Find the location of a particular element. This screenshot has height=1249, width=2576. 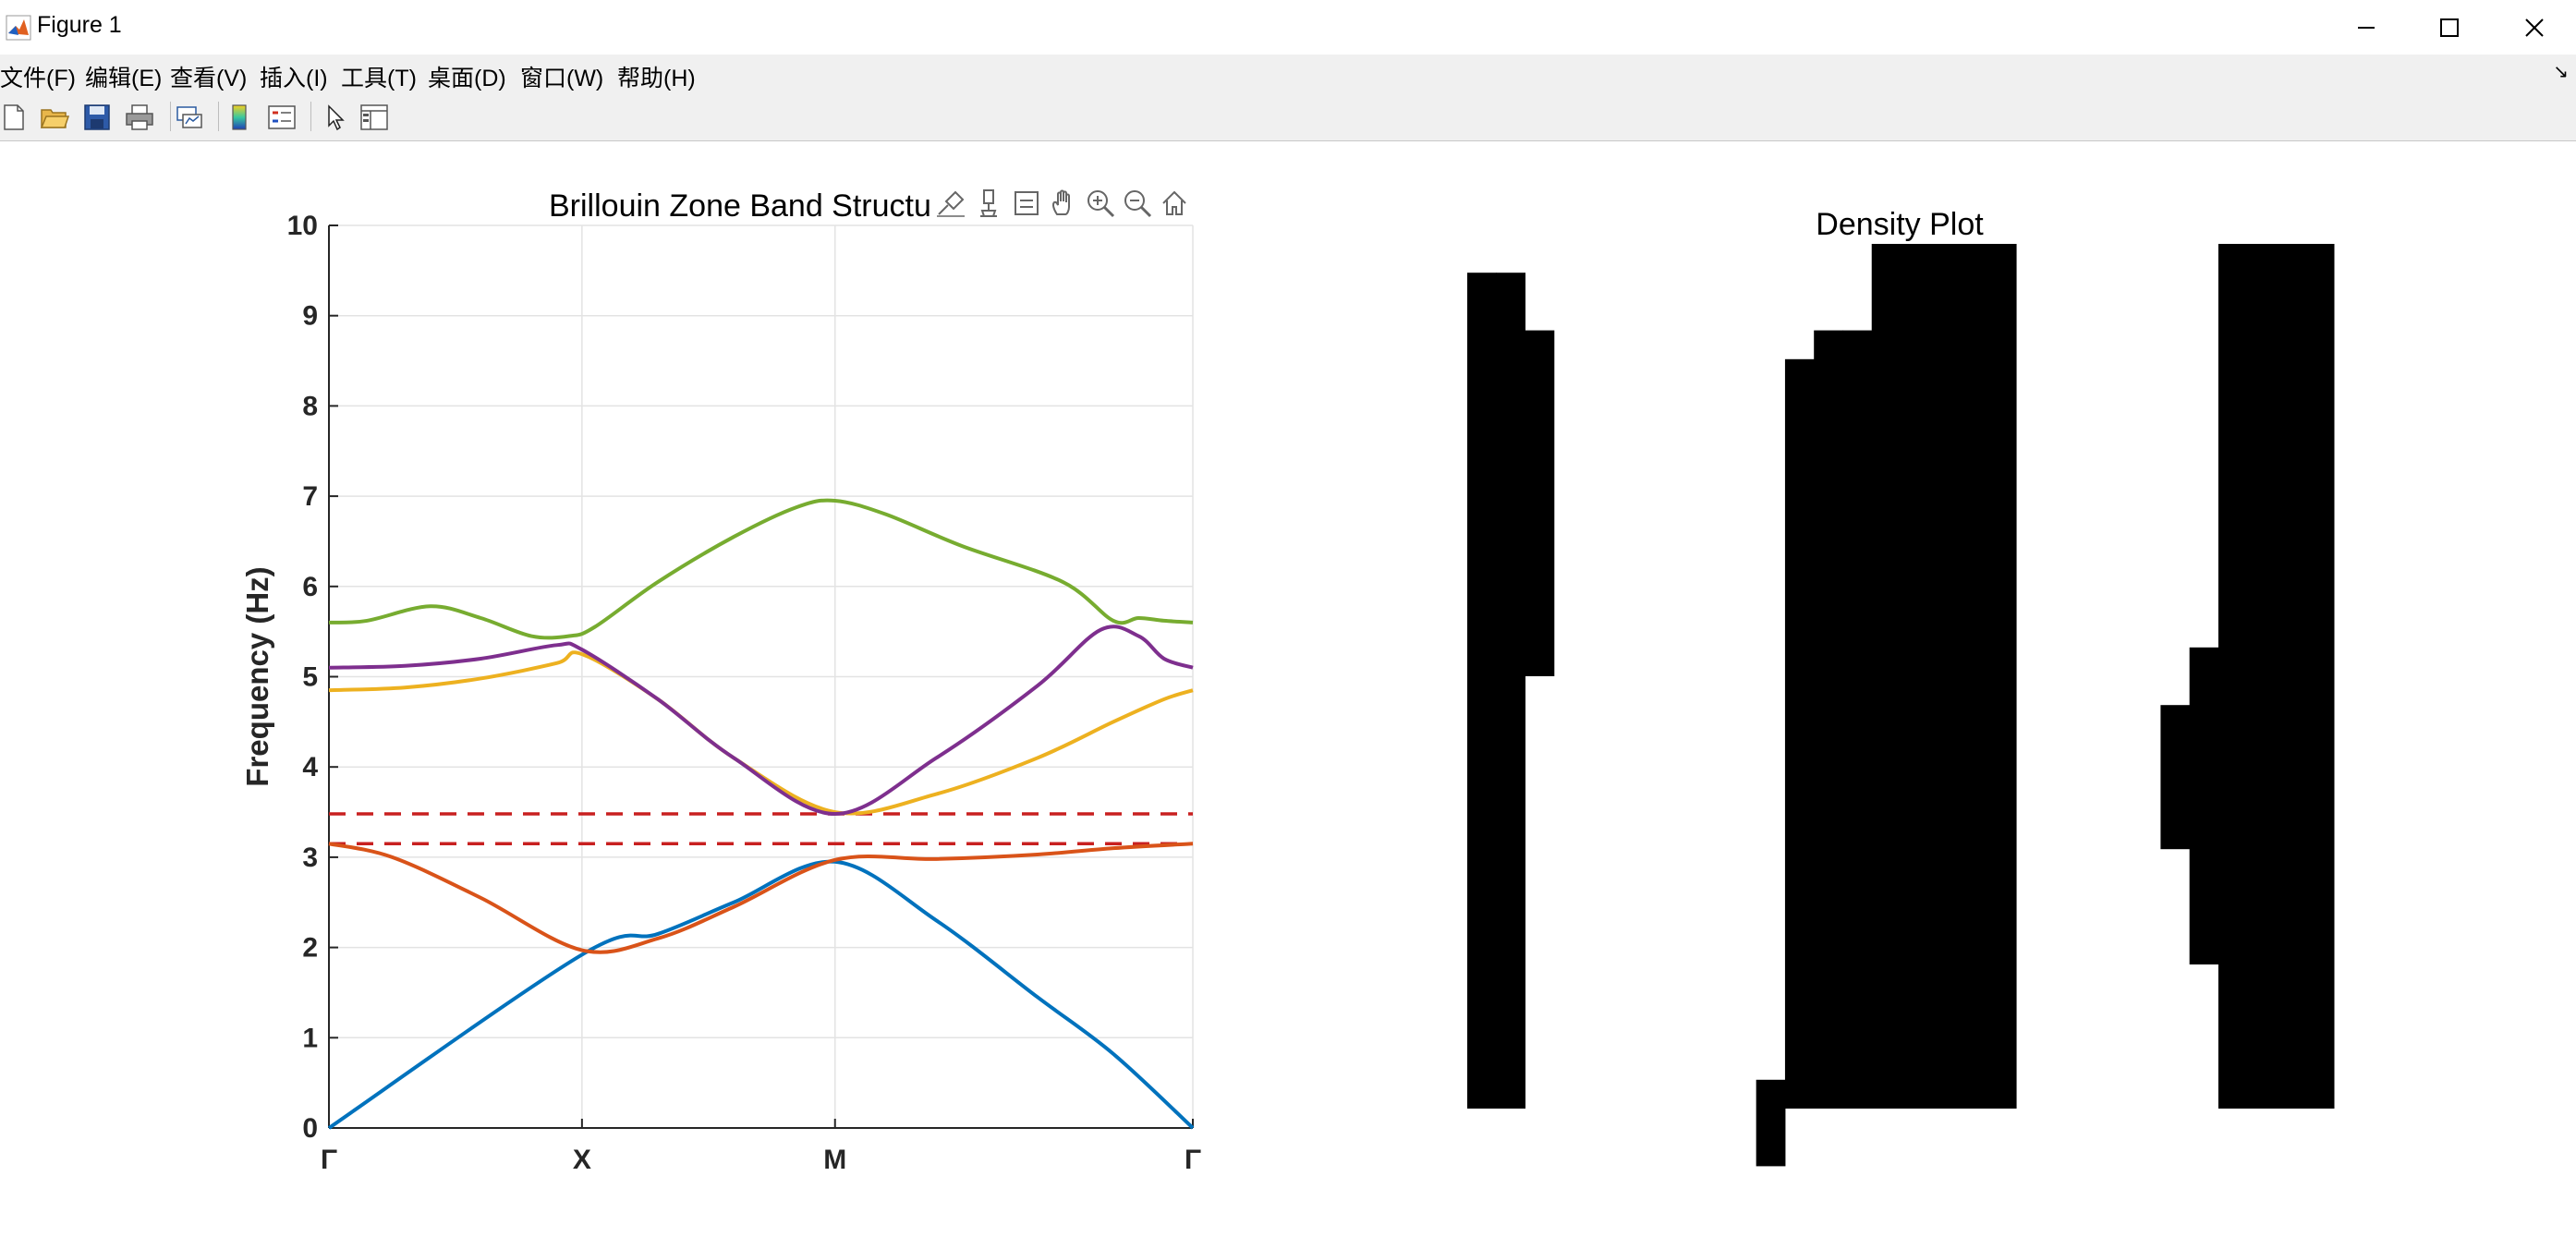

matlab-logo-icon is located at coordinates (18, 28).